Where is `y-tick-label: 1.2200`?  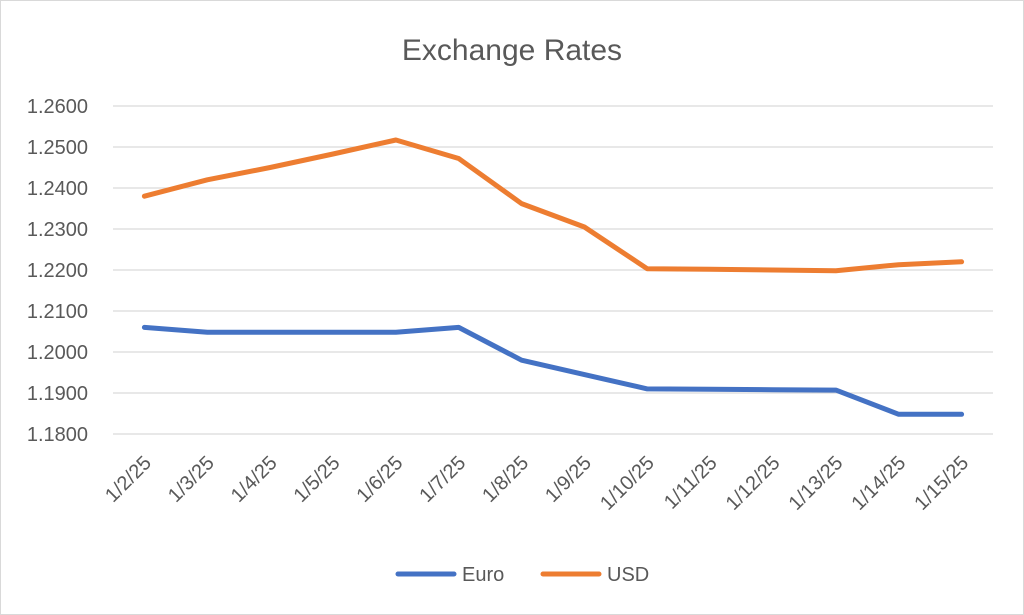
y-tick-label: 1.2200 is located at coordinates (57, 271).